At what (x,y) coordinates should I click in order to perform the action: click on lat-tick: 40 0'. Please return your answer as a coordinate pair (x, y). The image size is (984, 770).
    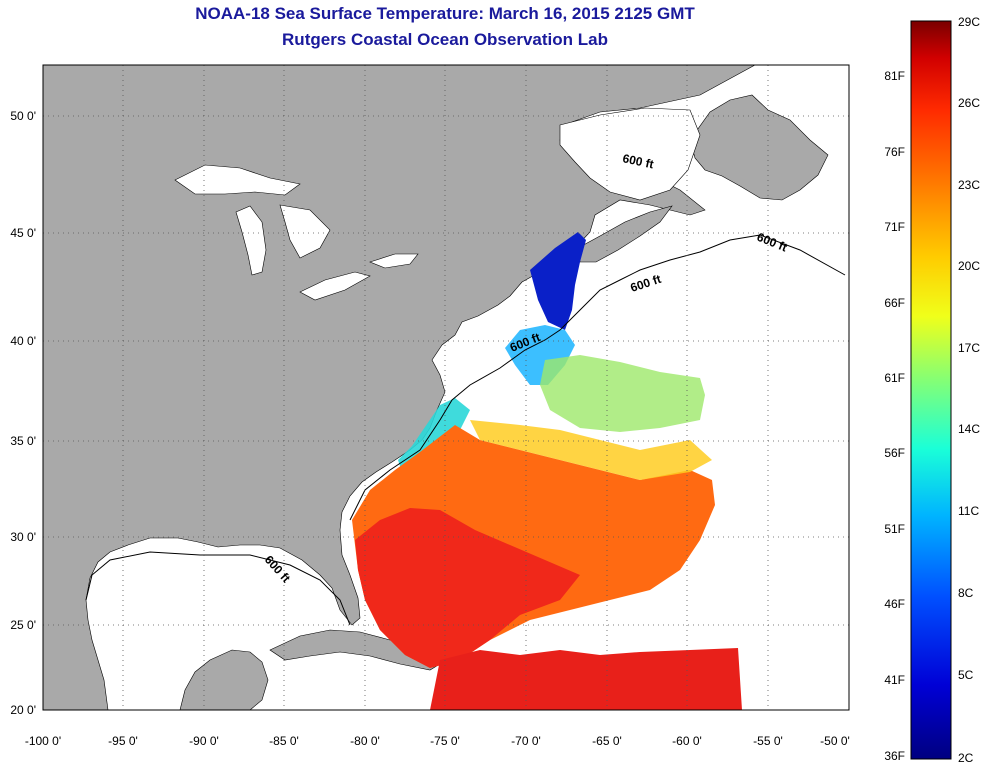
    Looking at the image, I should click on (23, 341).